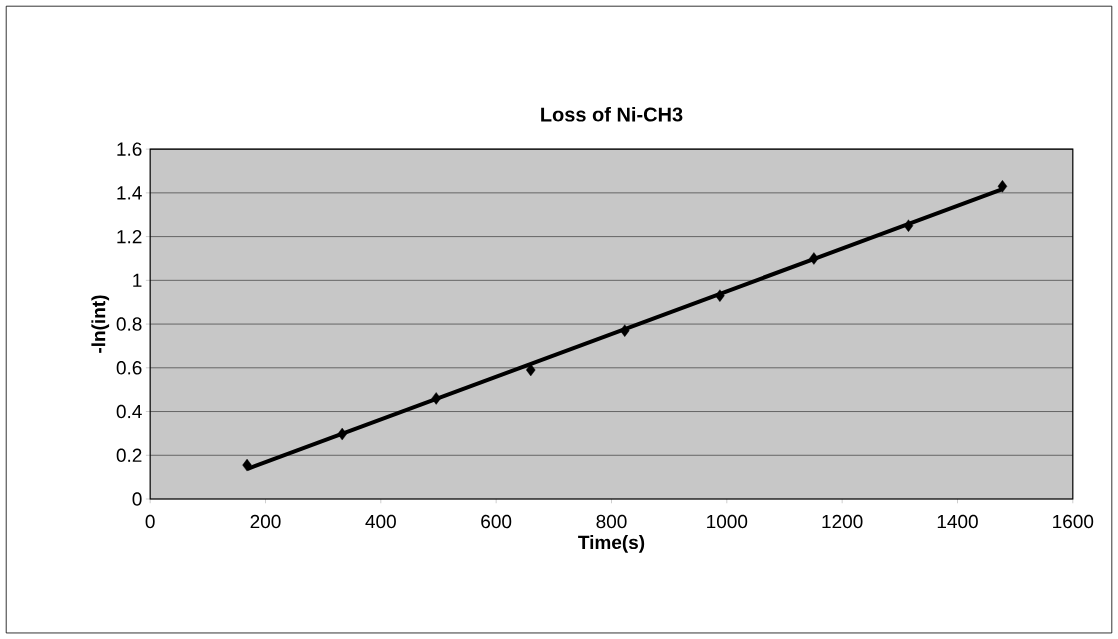 The image size is (1118, 639). I want to click on y-tick-label: 0.6, so click(129, 368).